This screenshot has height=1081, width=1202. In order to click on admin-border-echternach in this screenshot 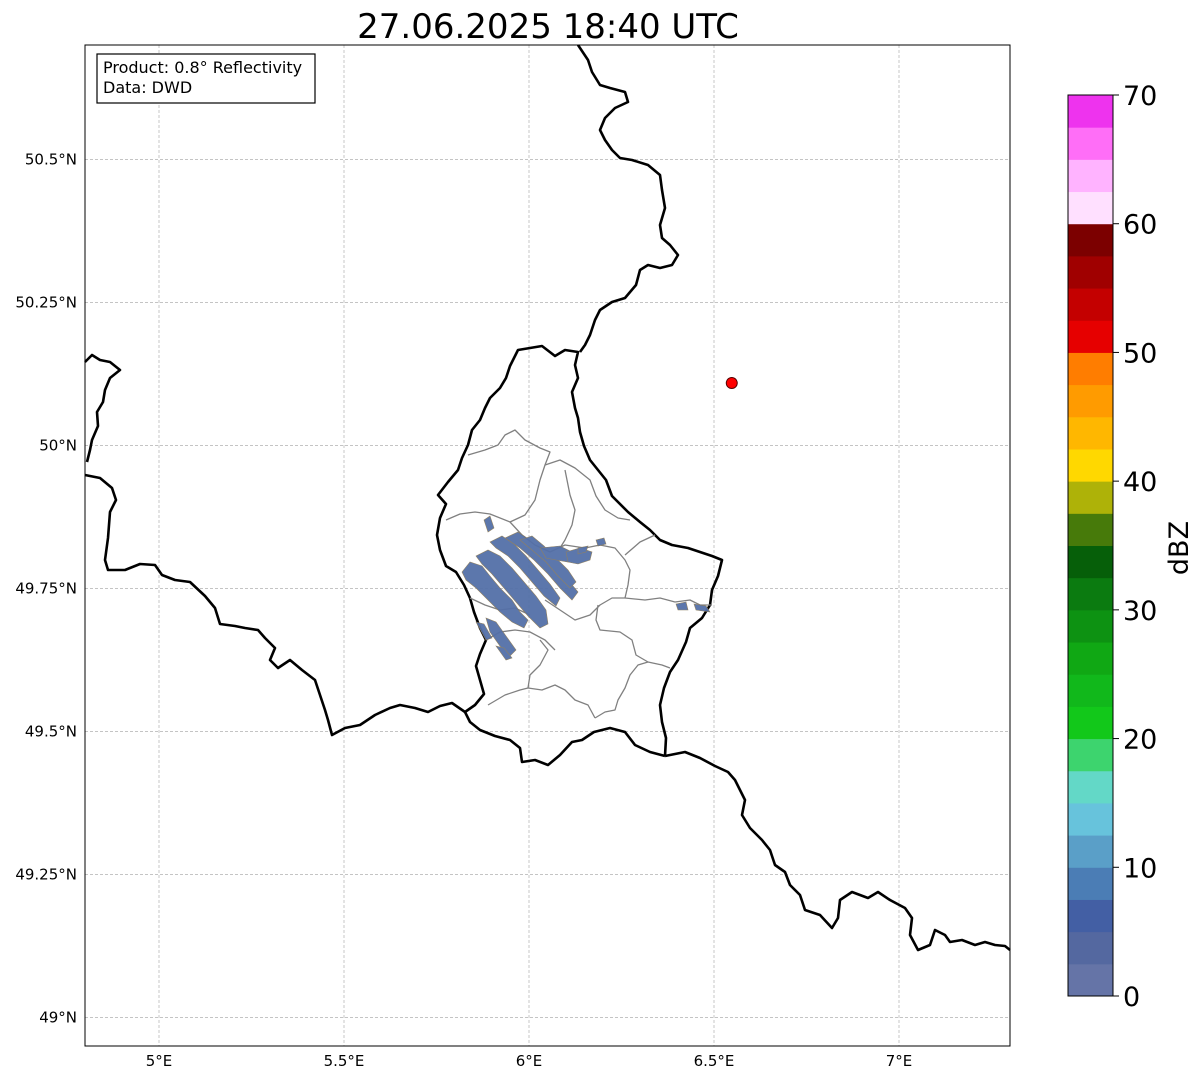, I will do `click(640, 545)`.